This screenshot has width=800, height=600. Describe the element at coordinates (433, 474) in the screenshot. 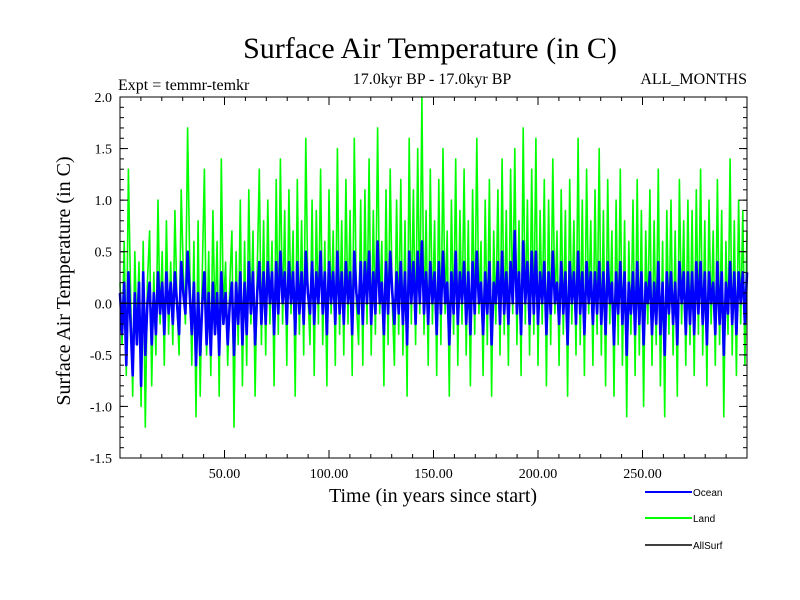

I see `x-tick-label: 150.00` at that location.